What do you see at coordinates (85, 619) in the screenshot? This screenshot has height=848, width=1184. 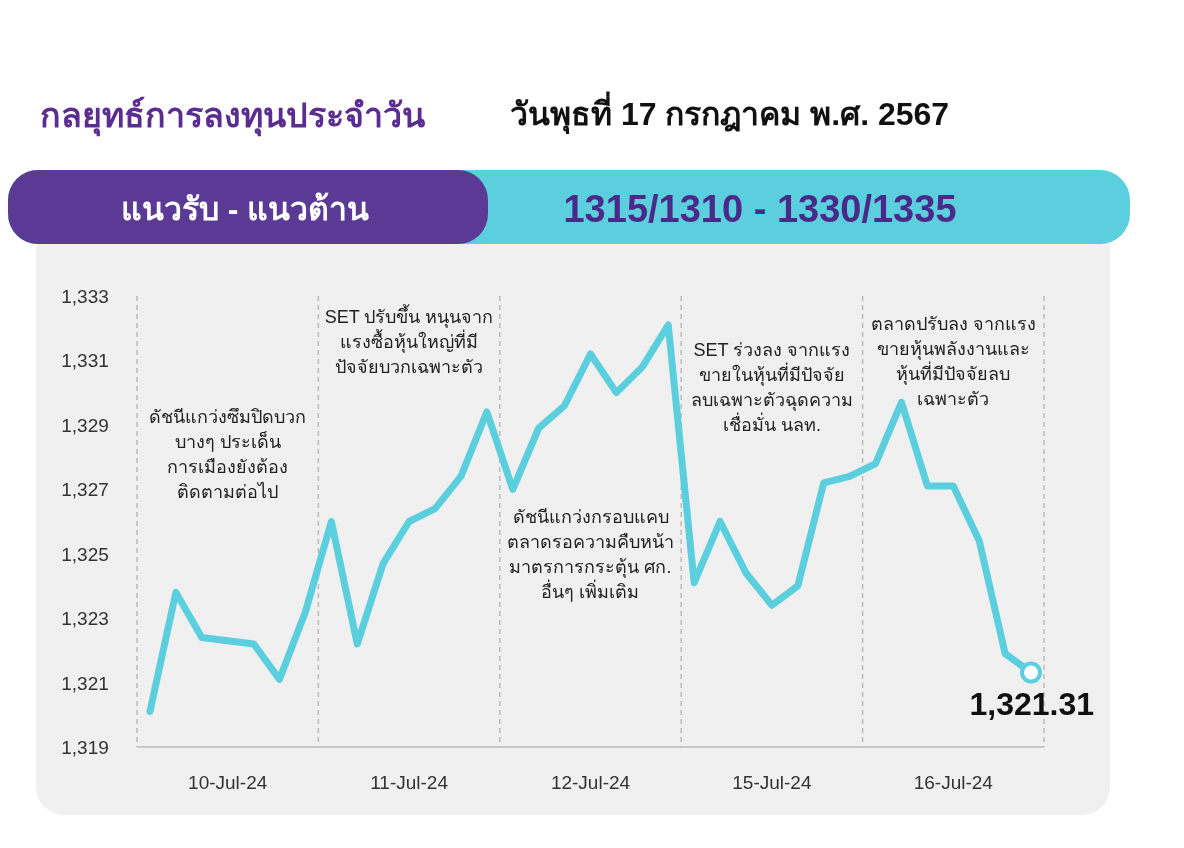 I see `y-tick-label: 1,323` at bounding box center [85, 619].